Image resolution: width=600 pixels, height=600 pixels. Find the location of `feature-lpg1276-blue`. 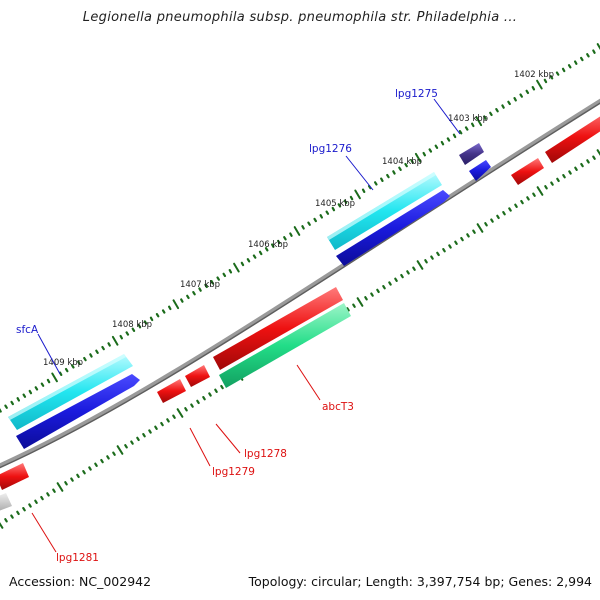

feature-lpg1276-blue is located at coordinates (393, 228).